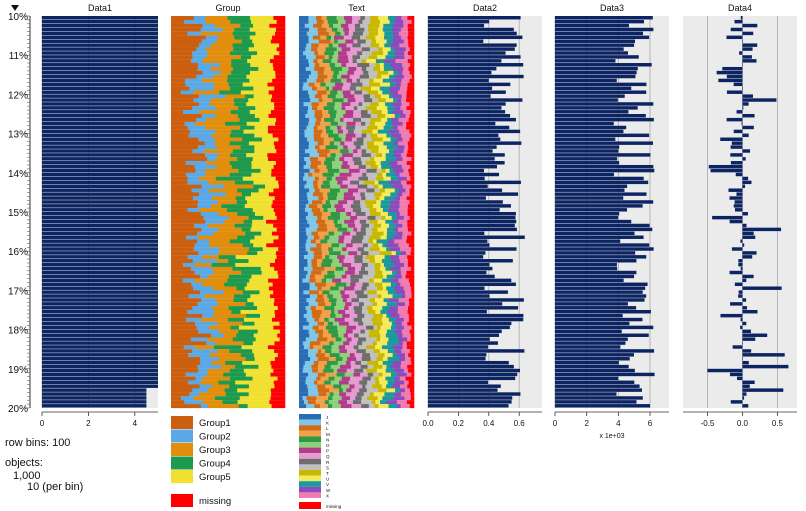  What do you see at coordinates (327, 479) in the screenshot?
I see `legend-label: U` at bounding box center [327, 479].